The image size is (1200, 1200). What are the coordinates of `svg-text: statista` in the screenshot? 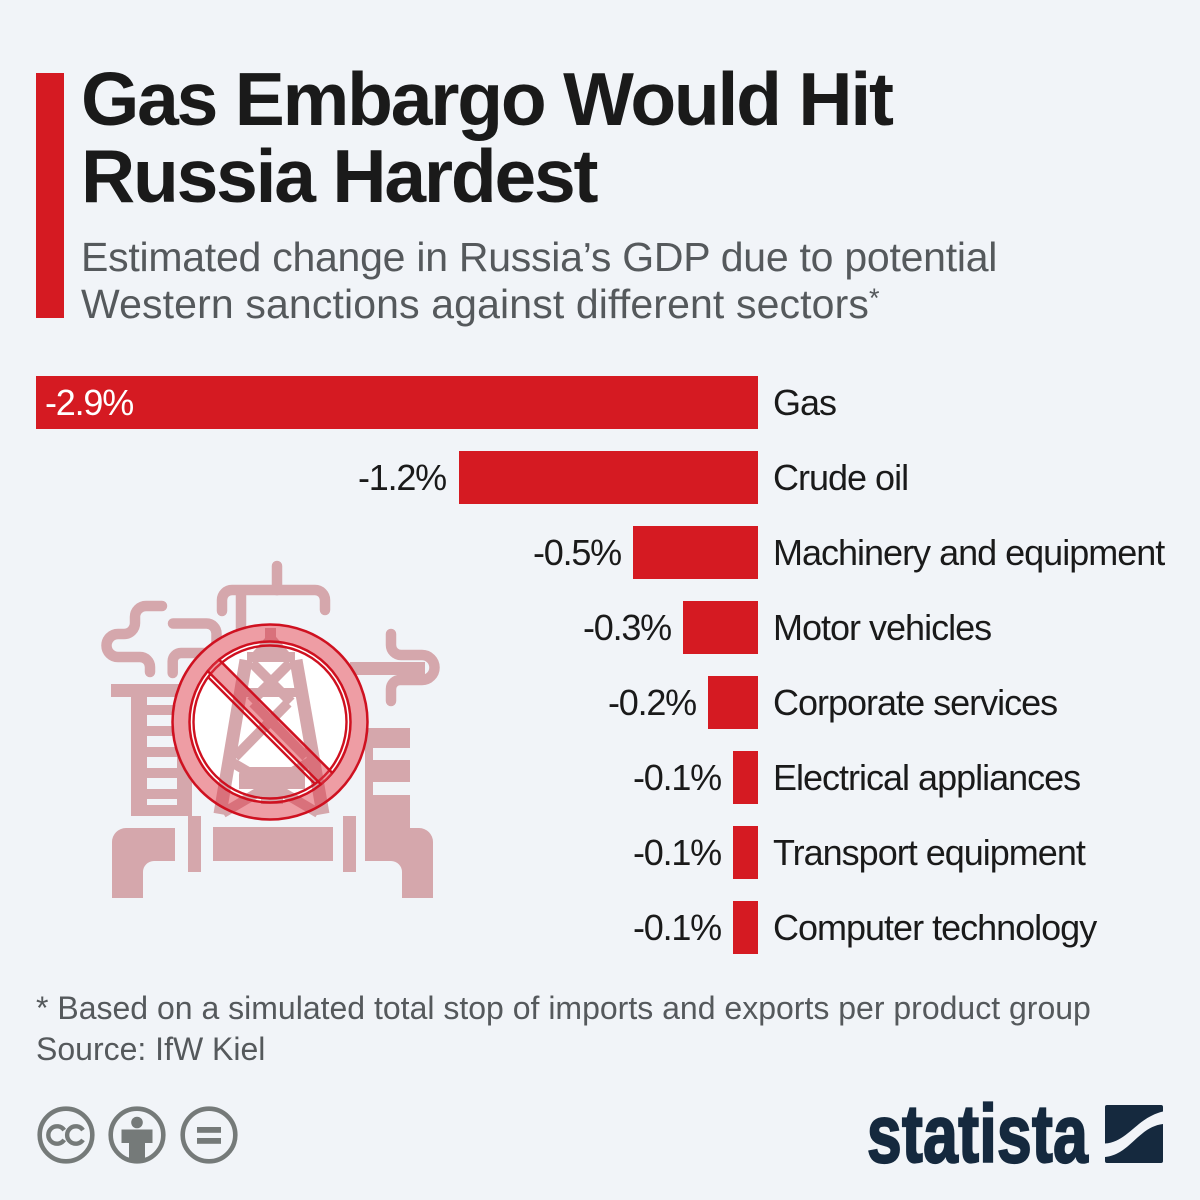 It's located at (977, 1132).